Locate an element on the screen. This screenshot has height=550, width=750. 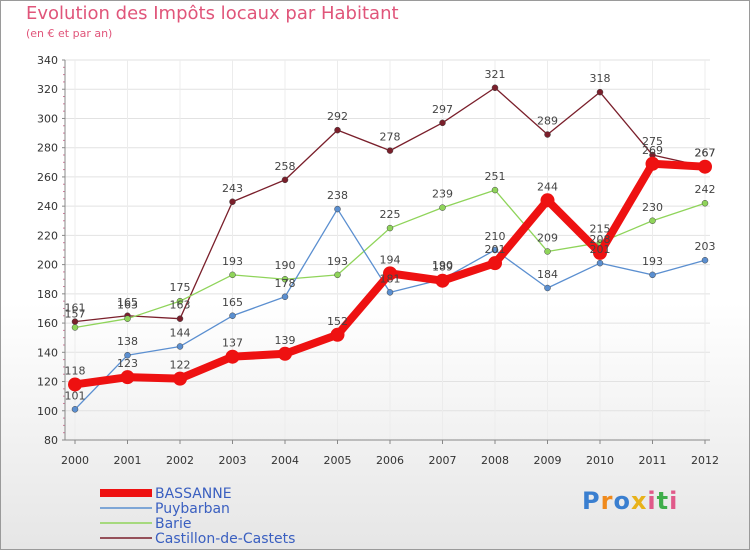
y-tick-label: 300 is located at coordinates (47, 118).